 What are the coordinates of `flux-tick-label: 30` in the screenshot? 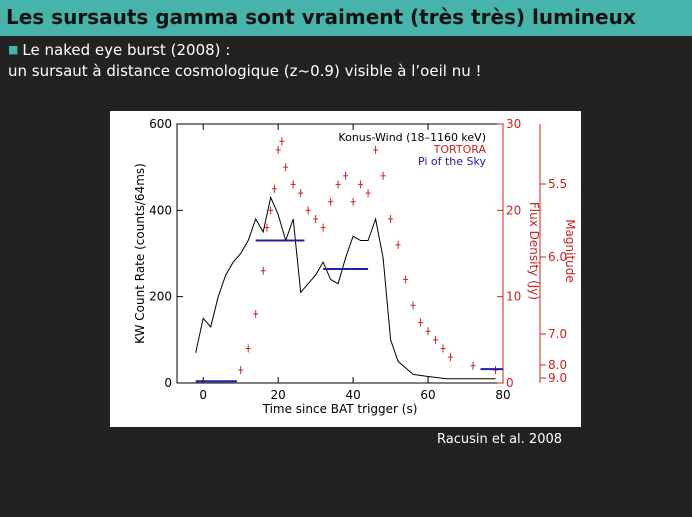 It's located at (513, 124).